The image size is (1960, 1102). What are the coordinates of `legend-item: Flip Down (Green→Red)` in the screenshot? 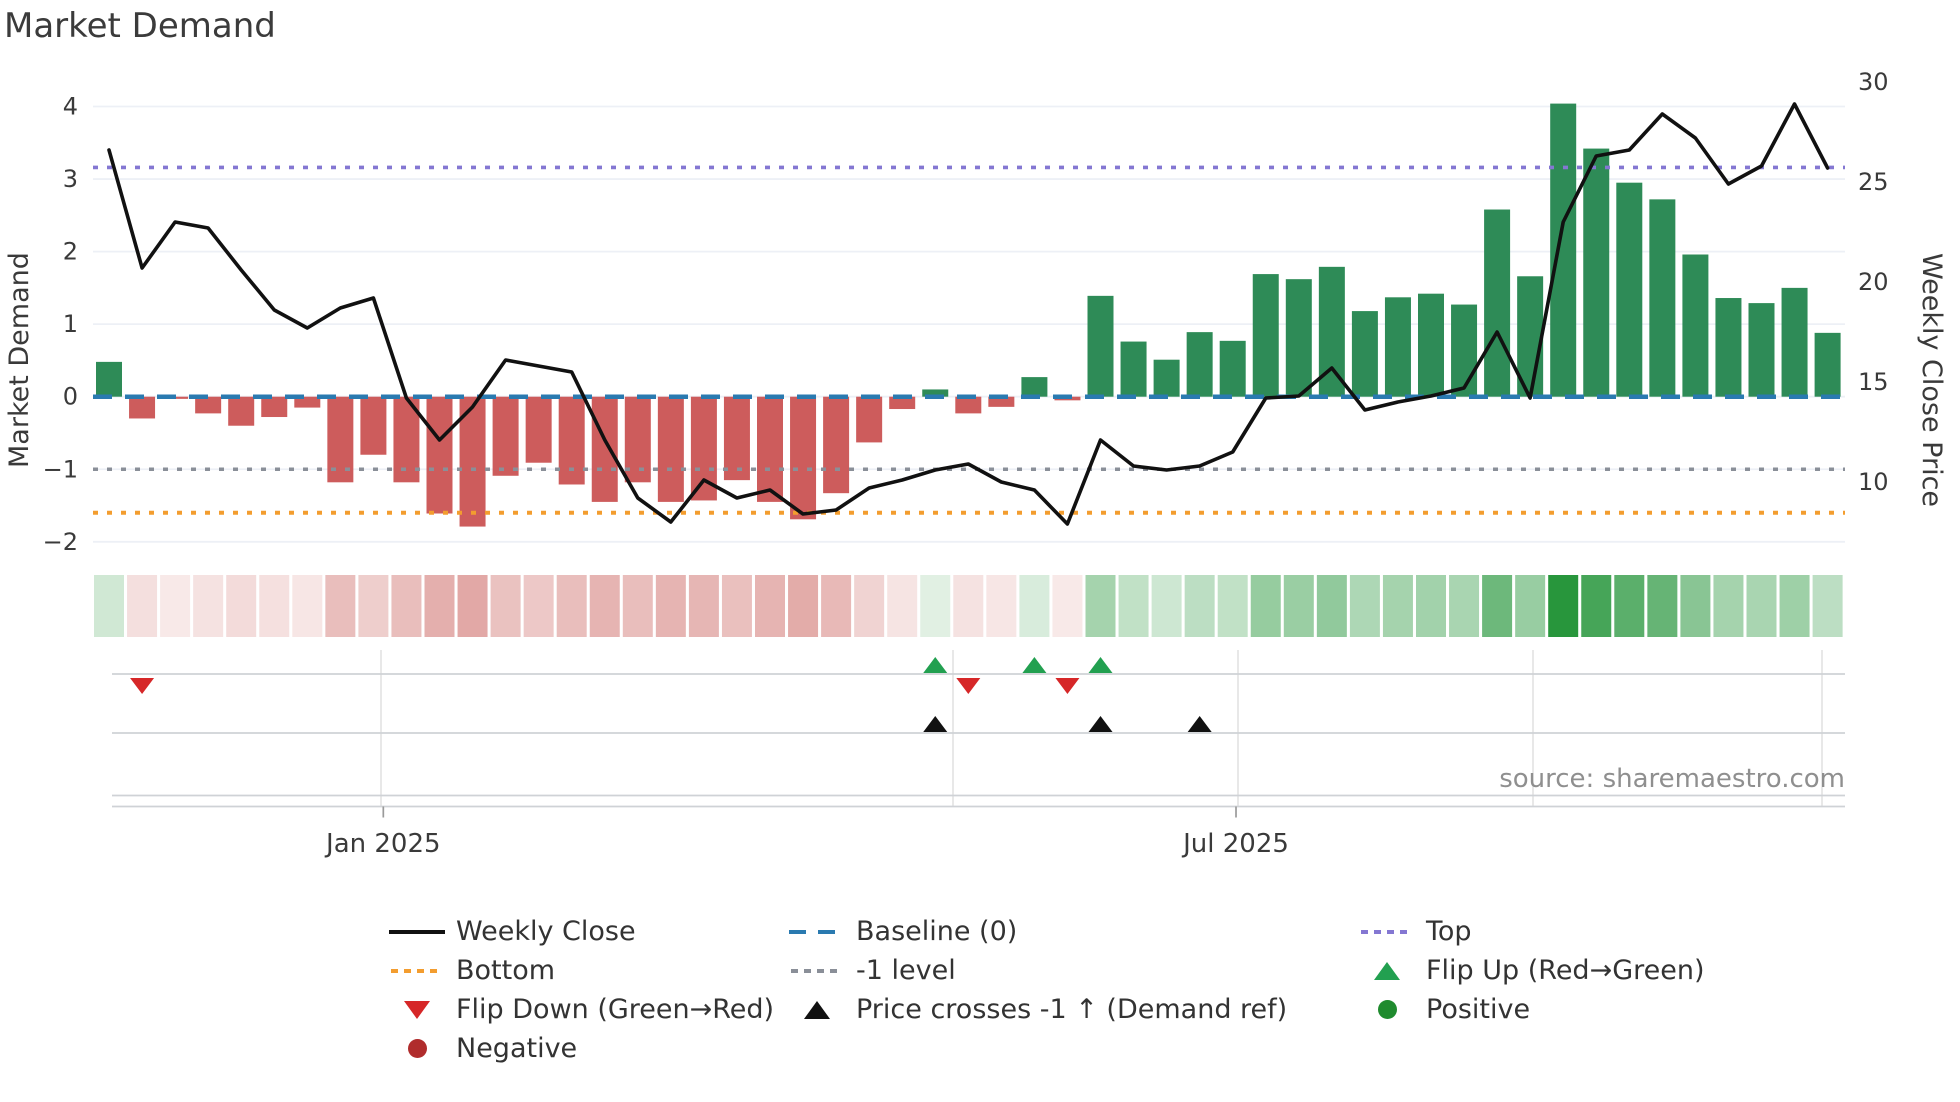 It's located at (581, 1009).